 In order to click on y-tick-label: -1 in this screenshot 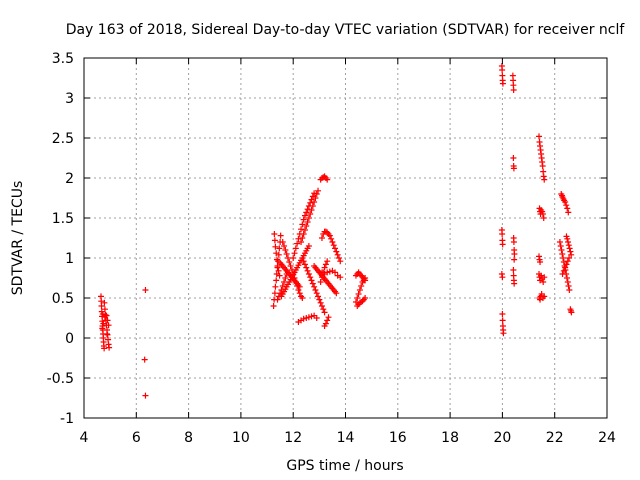, I will do `click(67, 419)`.